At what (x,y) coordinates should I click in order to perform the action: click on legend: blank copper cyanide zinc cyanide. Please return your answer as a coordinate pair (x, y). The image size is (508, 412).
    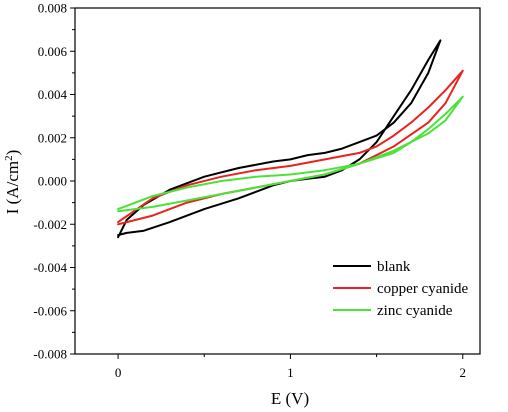
    Looking at the image, I should click on (401, 289).